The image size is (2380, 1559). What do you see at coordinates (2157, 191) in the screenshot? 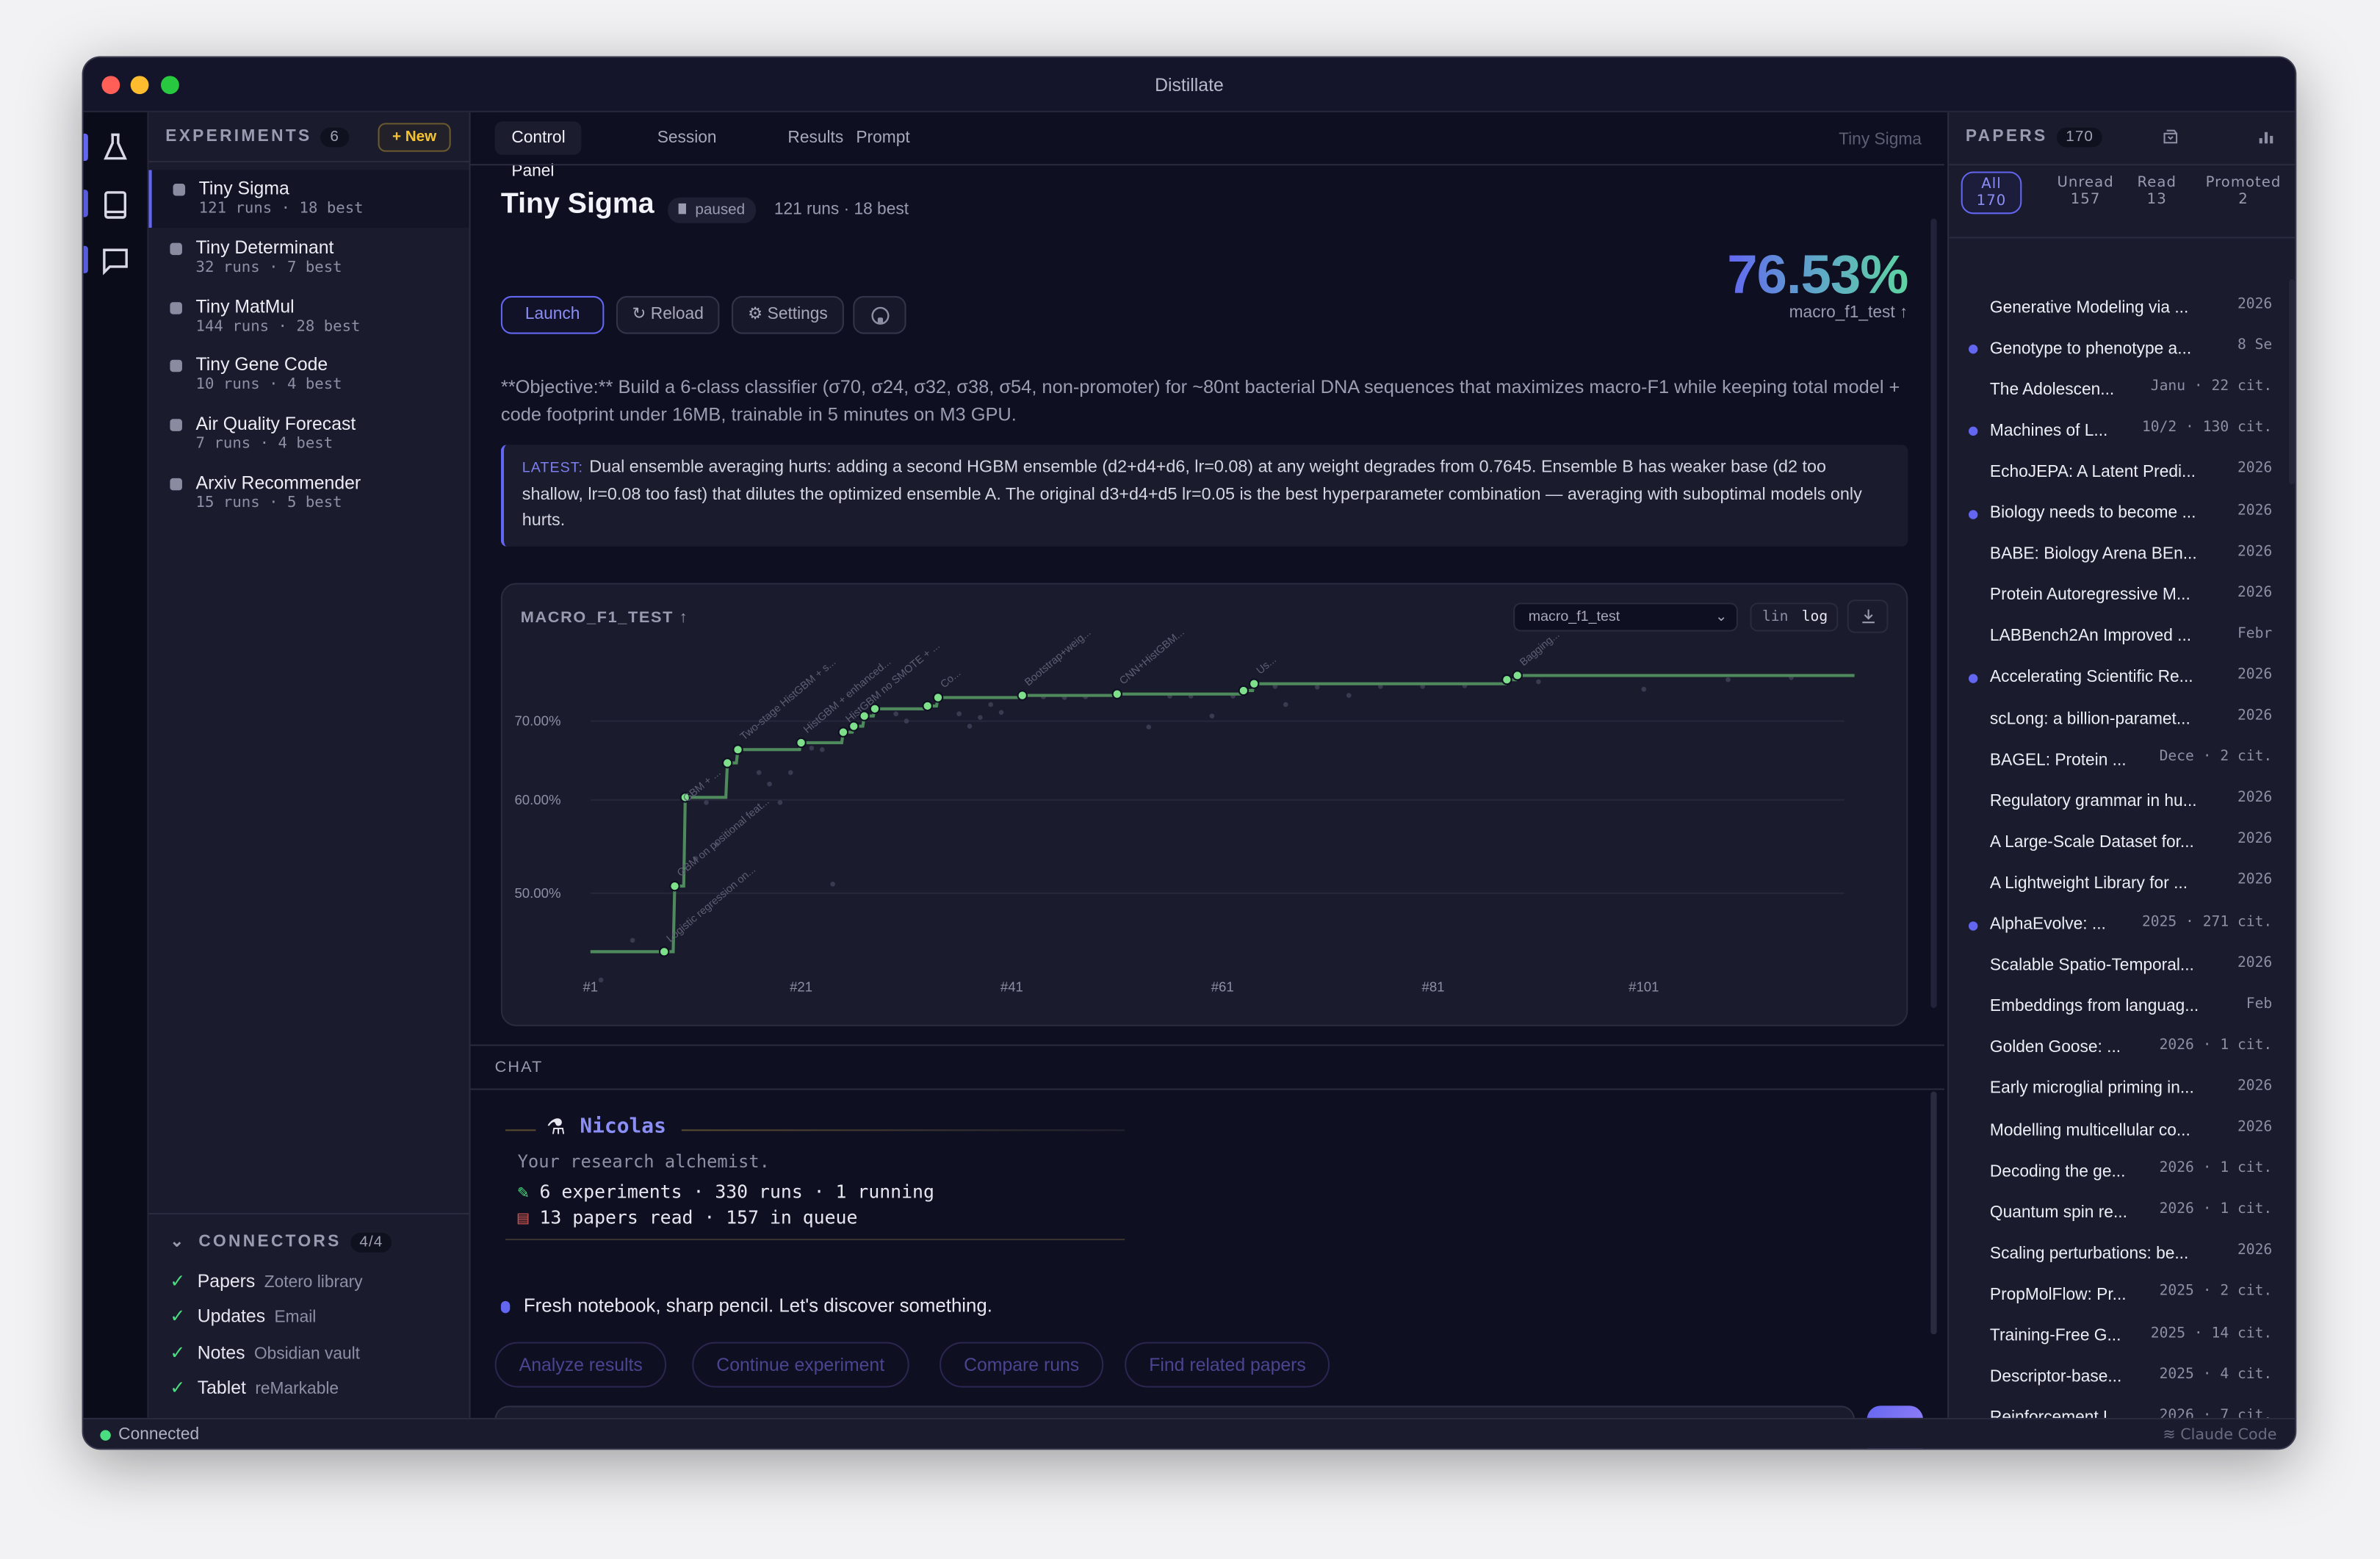
I see `filter-read: Read 13` at bounding box center [2157, 191].